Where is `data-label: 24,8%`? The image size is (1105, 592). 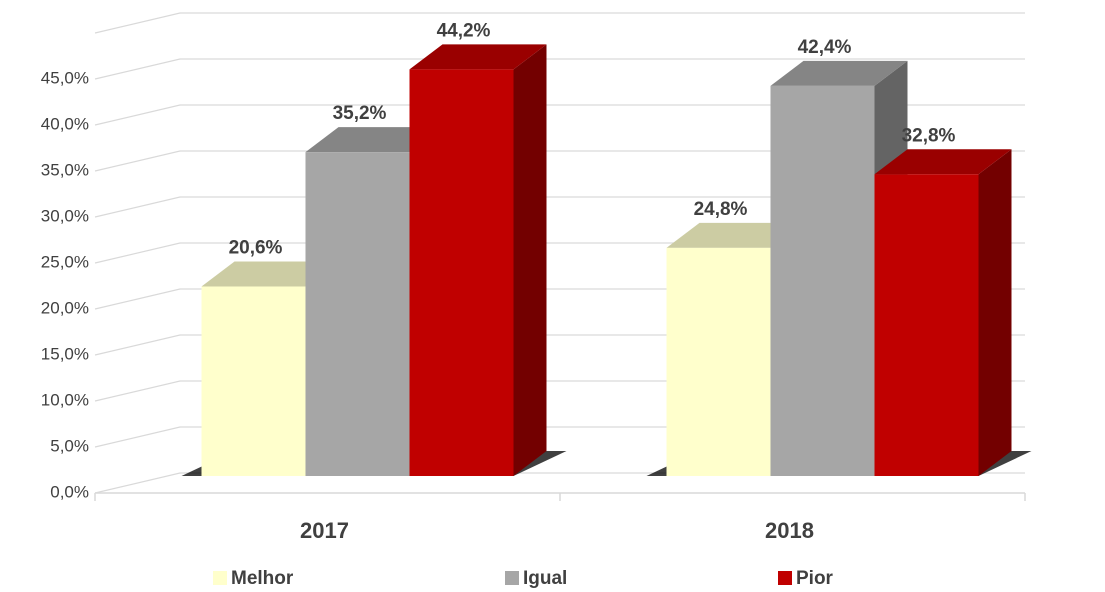 data-label: 24,8% is located at coordinates (721, 209).